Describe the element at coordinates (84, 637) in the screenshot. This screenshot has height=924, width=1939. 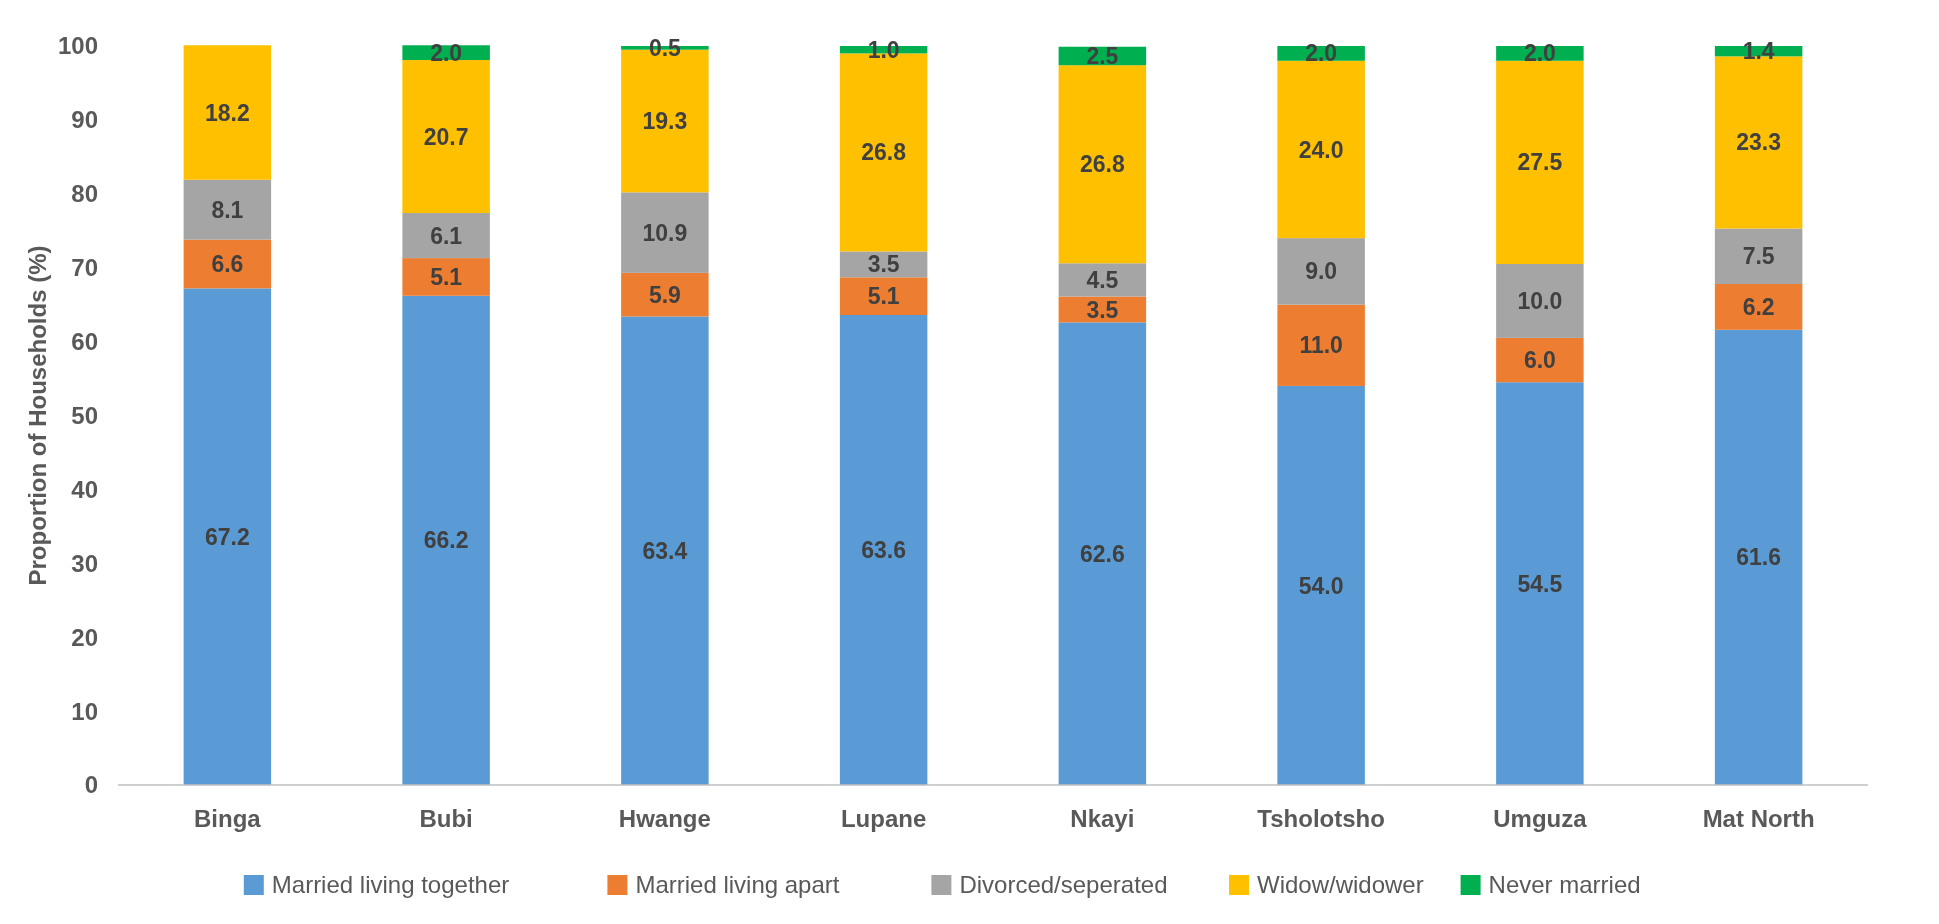
I see `y-tick-label: 20` at that location.